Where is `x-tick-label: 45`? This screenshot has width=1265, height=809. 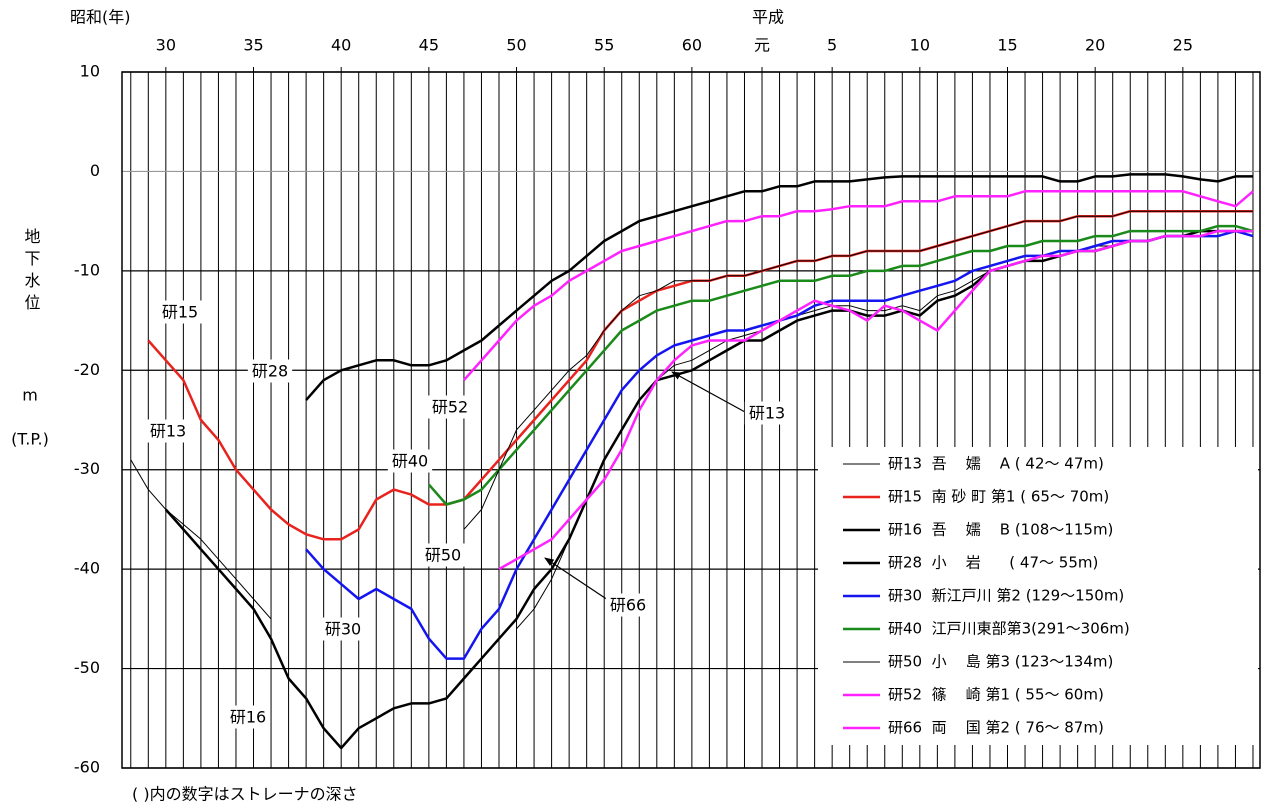 x-tick-label: 45 is located at coordinates (429, 45).